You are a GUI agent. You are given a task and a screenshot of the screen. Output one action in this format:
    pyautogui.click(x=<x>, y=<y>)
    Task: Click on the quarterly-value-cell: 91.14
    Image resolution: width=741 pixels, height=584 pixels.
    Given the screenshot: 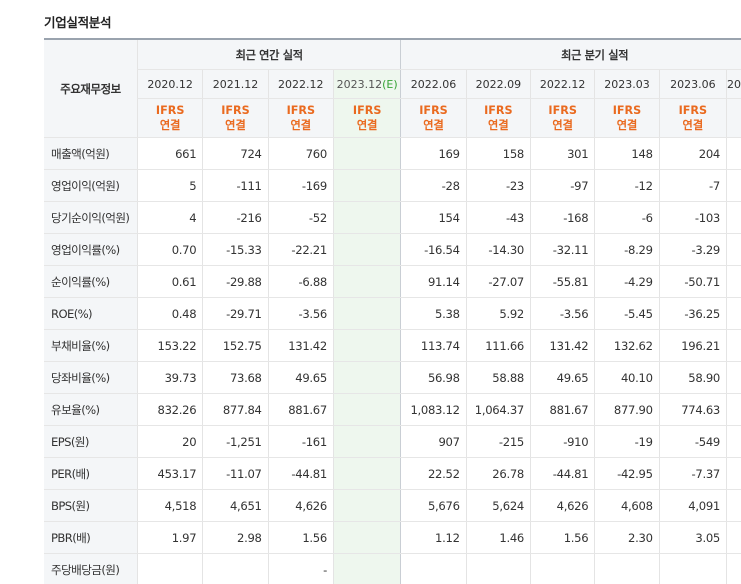 What is the action you would take?
    pyautogui.click(x=433, y=281)
    